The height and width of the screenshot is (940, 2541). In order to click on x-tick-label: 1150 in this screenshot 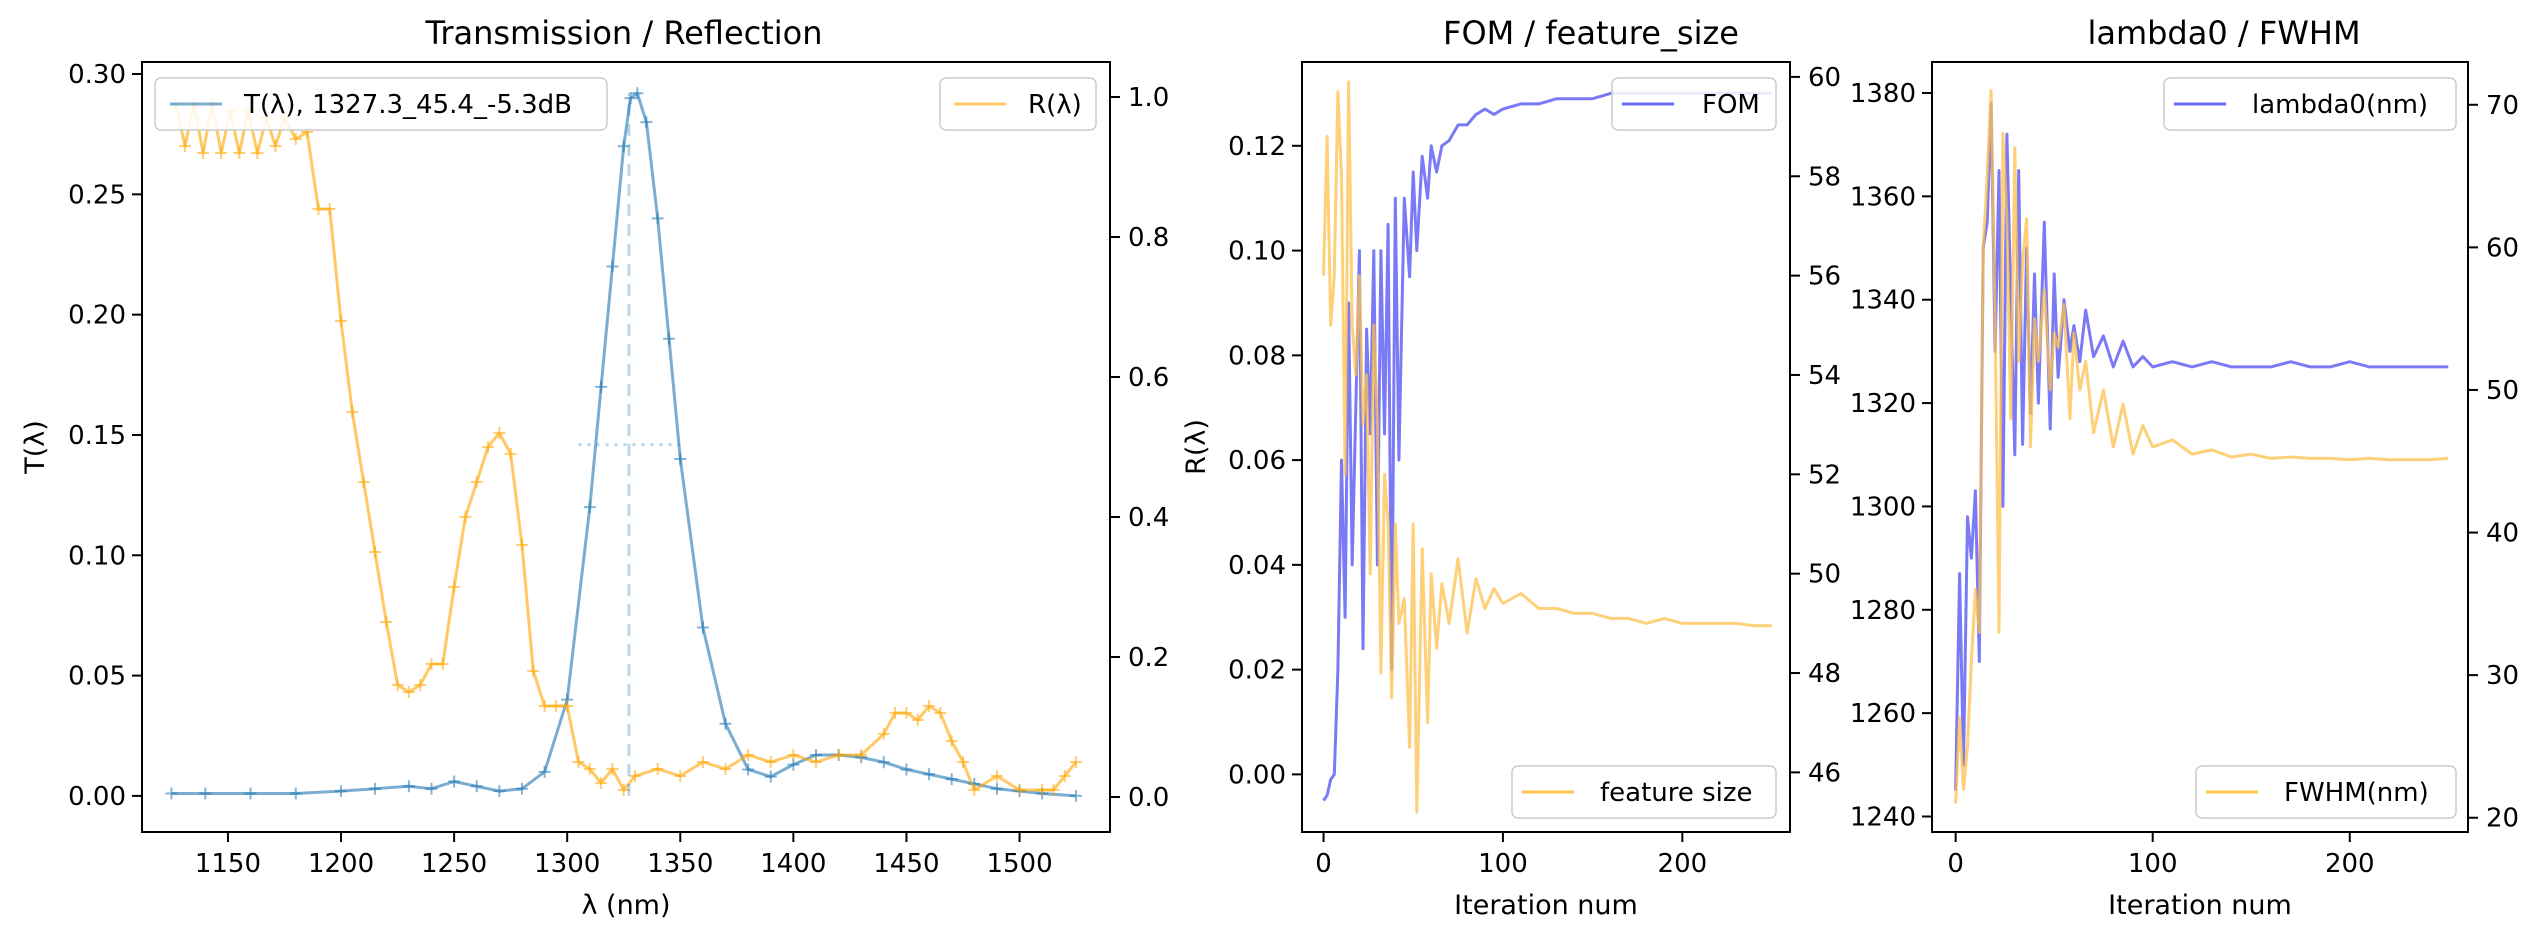, I will do `click(228, 864)`.